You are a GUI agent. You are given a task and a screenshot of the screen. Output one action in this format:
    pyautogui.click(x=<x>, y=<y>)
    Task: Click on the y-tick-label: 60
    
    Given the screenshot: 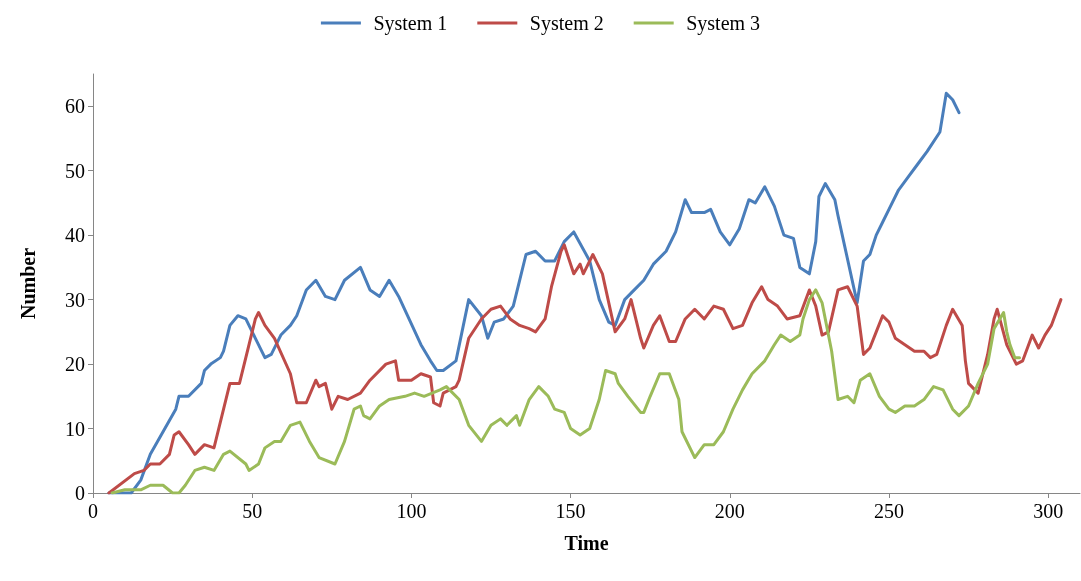 What is the action you would take?
    pyautogui.click(x=75, y=106)
    